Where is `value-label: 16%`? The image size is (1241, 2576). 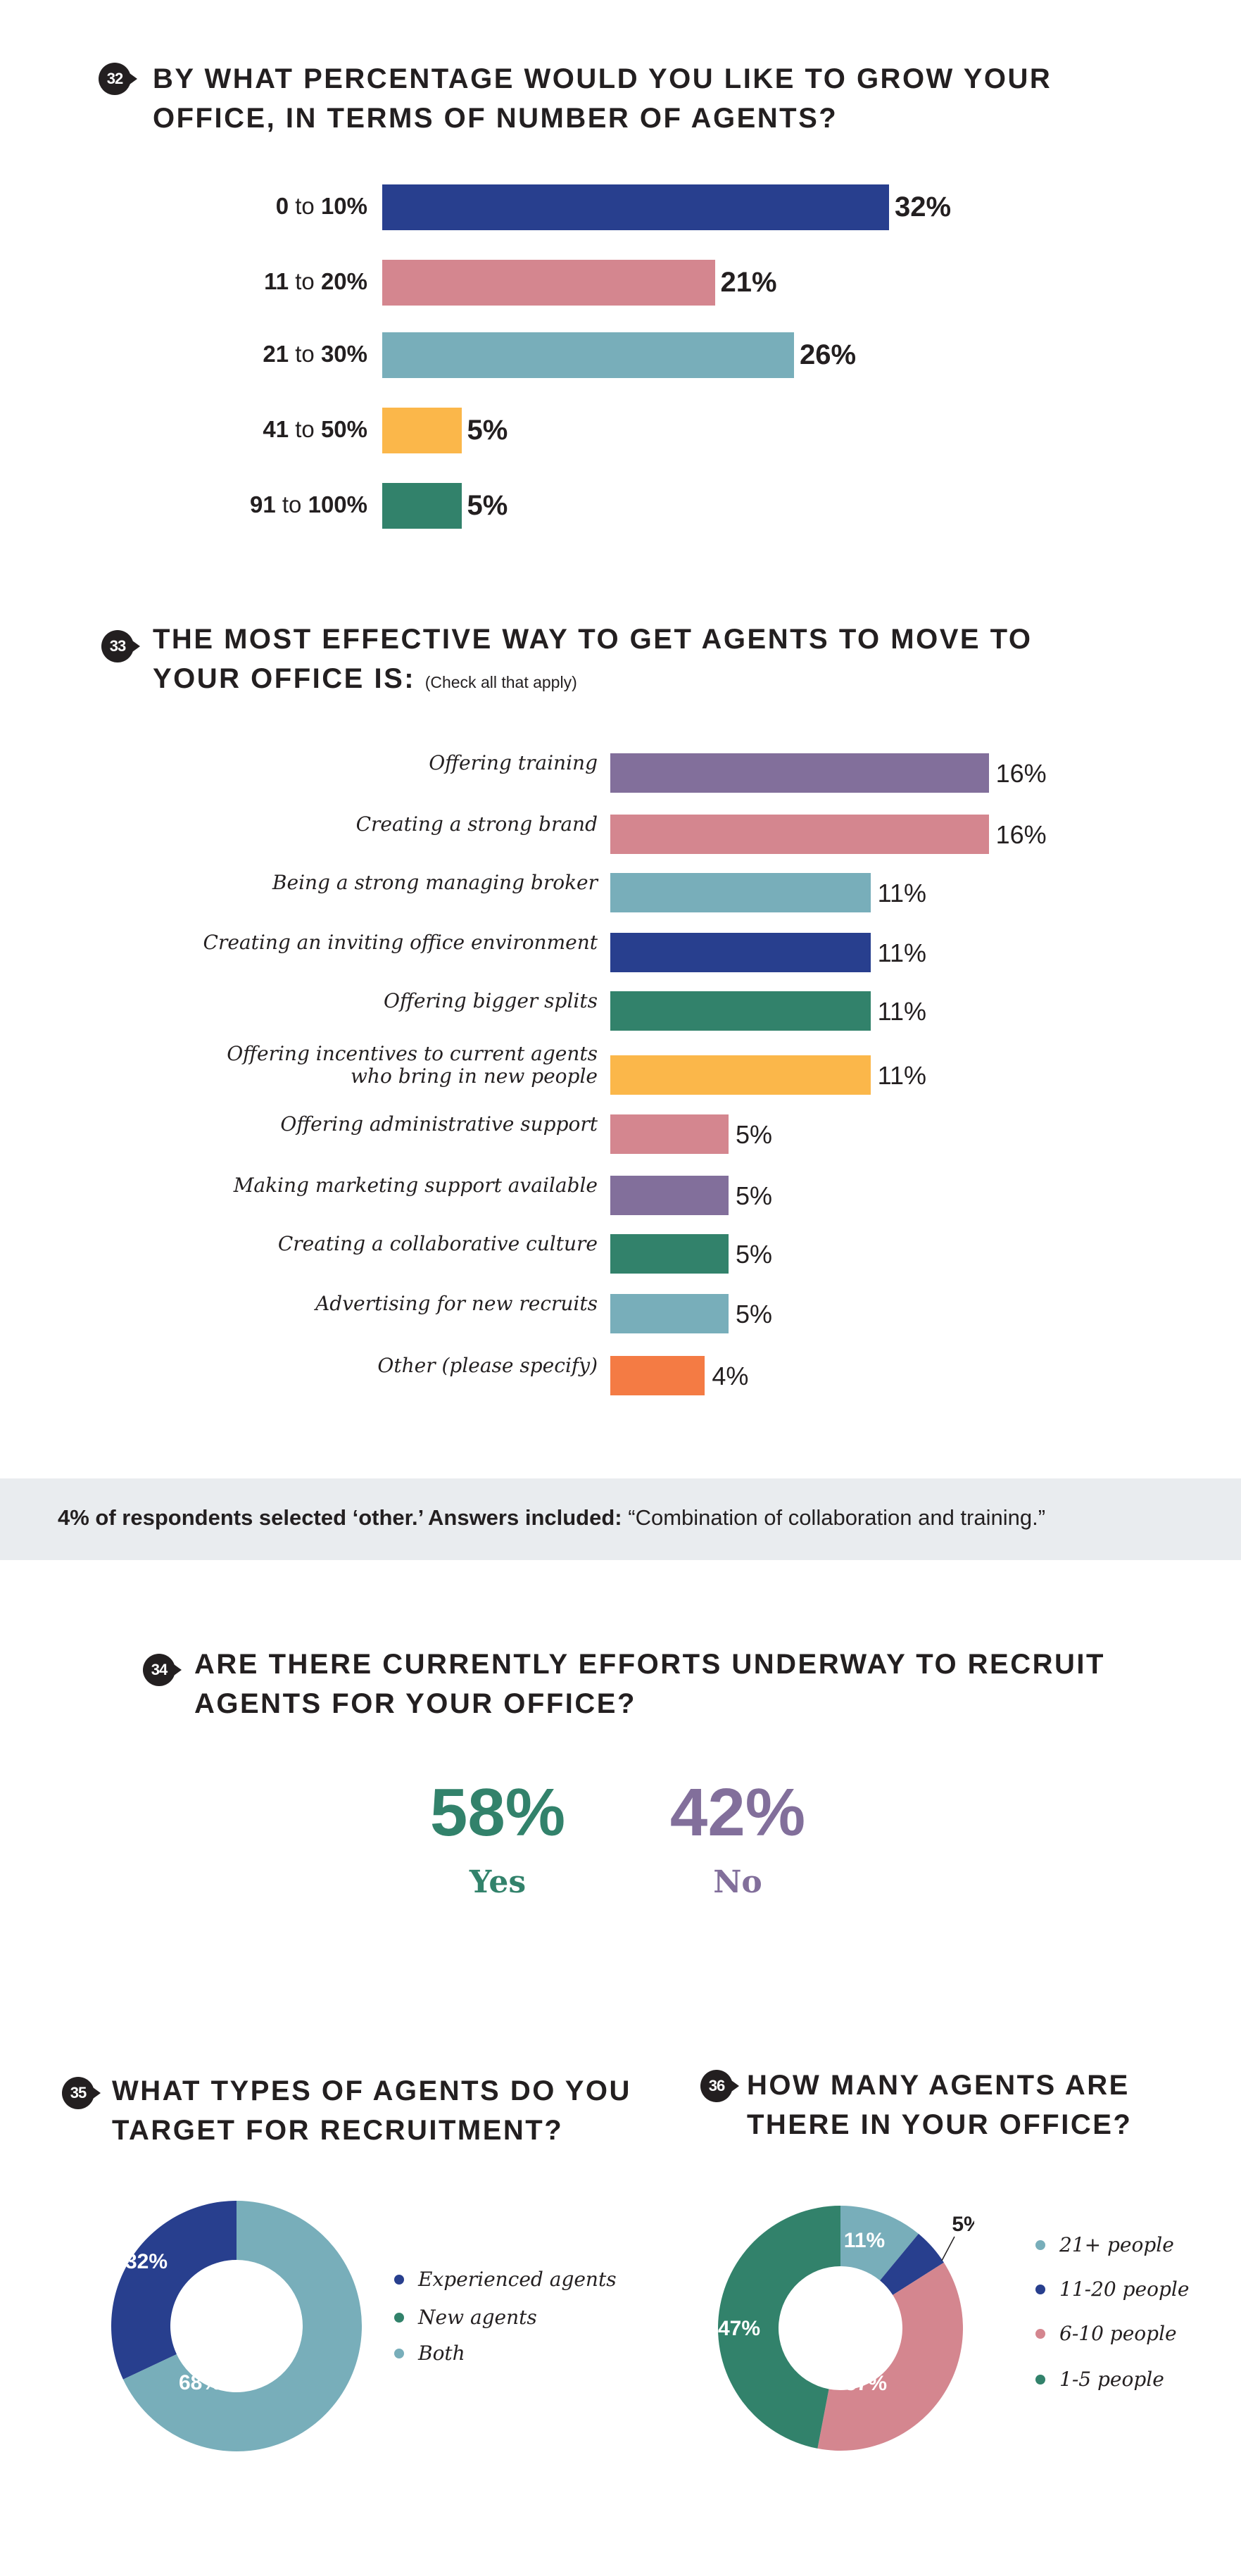 value-label: 16% is located at coordinates (1021, 774).